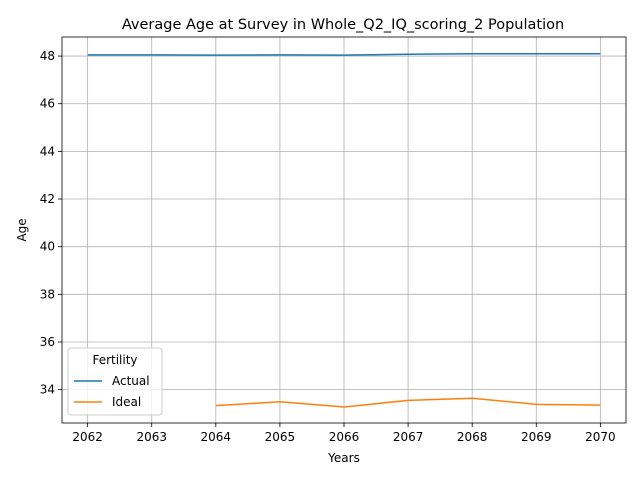  Describe the element at coordinates (472, 437) in the screenshot. I see `x-tick-label: 2068` at that location.